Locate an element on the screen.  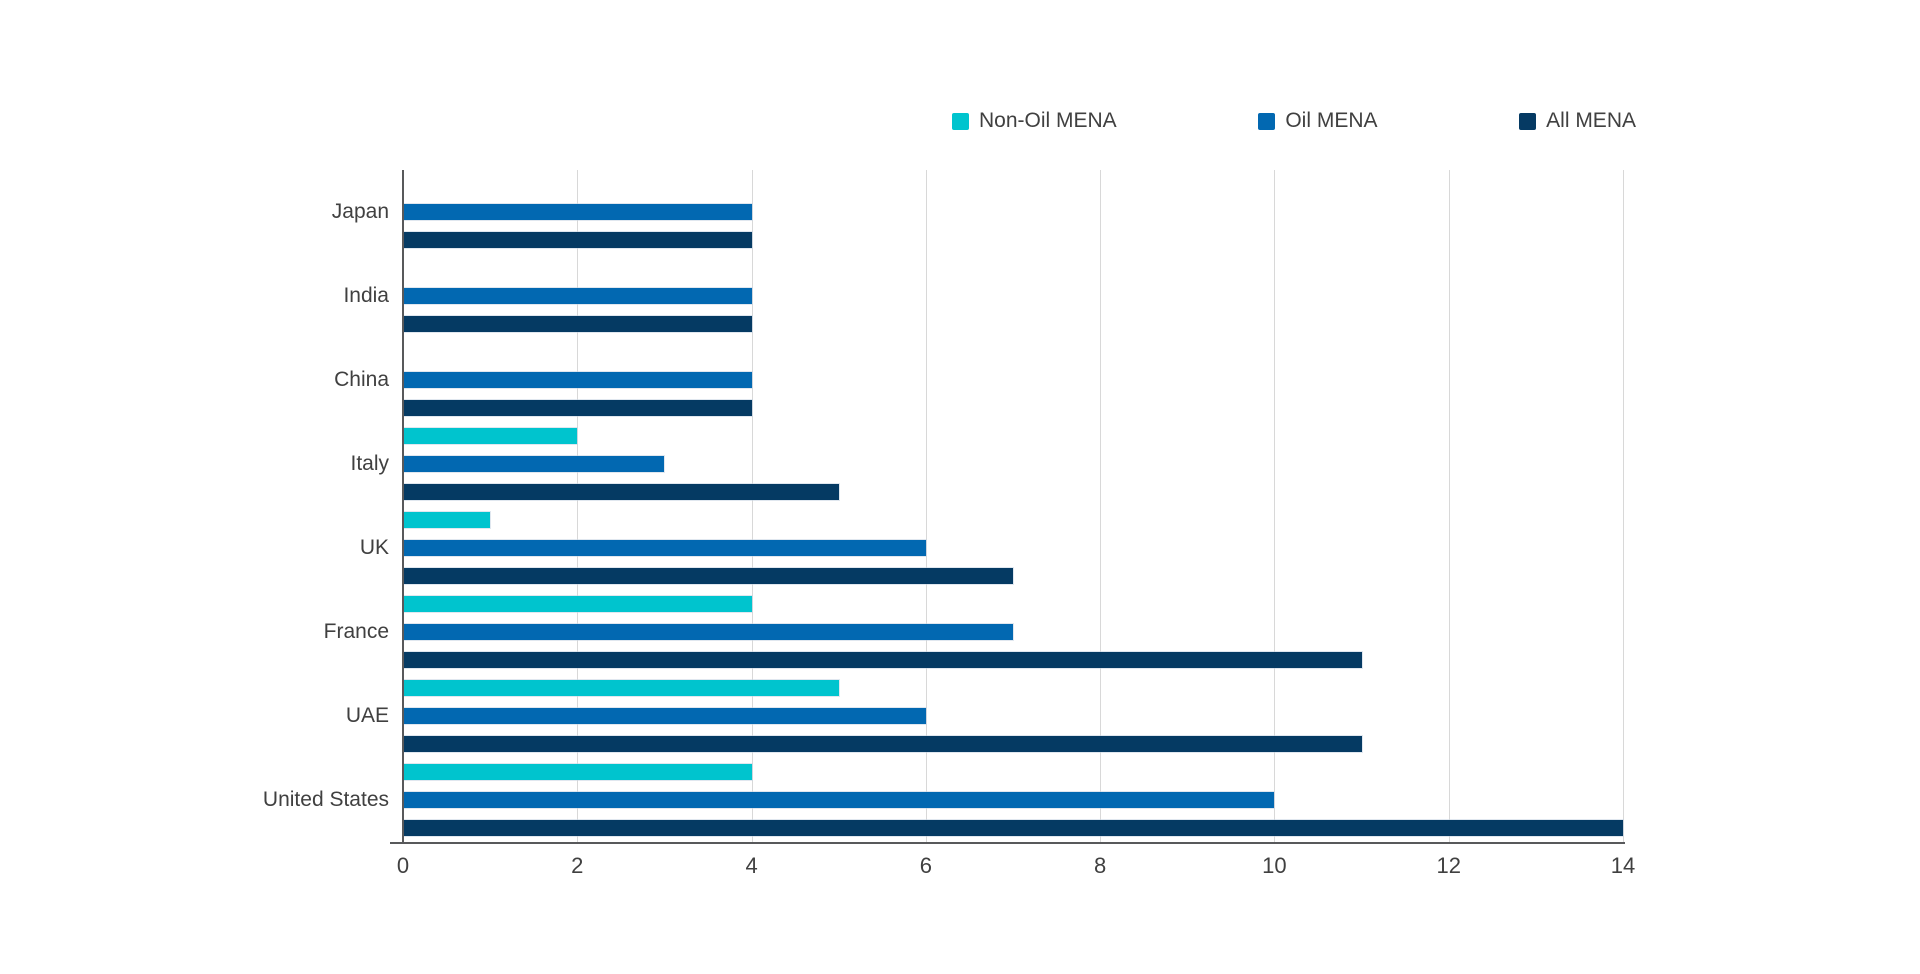
x-axis-tick-labels: 0 2 4 6 8 10 12 14 is located at coordinates (1016, 867).